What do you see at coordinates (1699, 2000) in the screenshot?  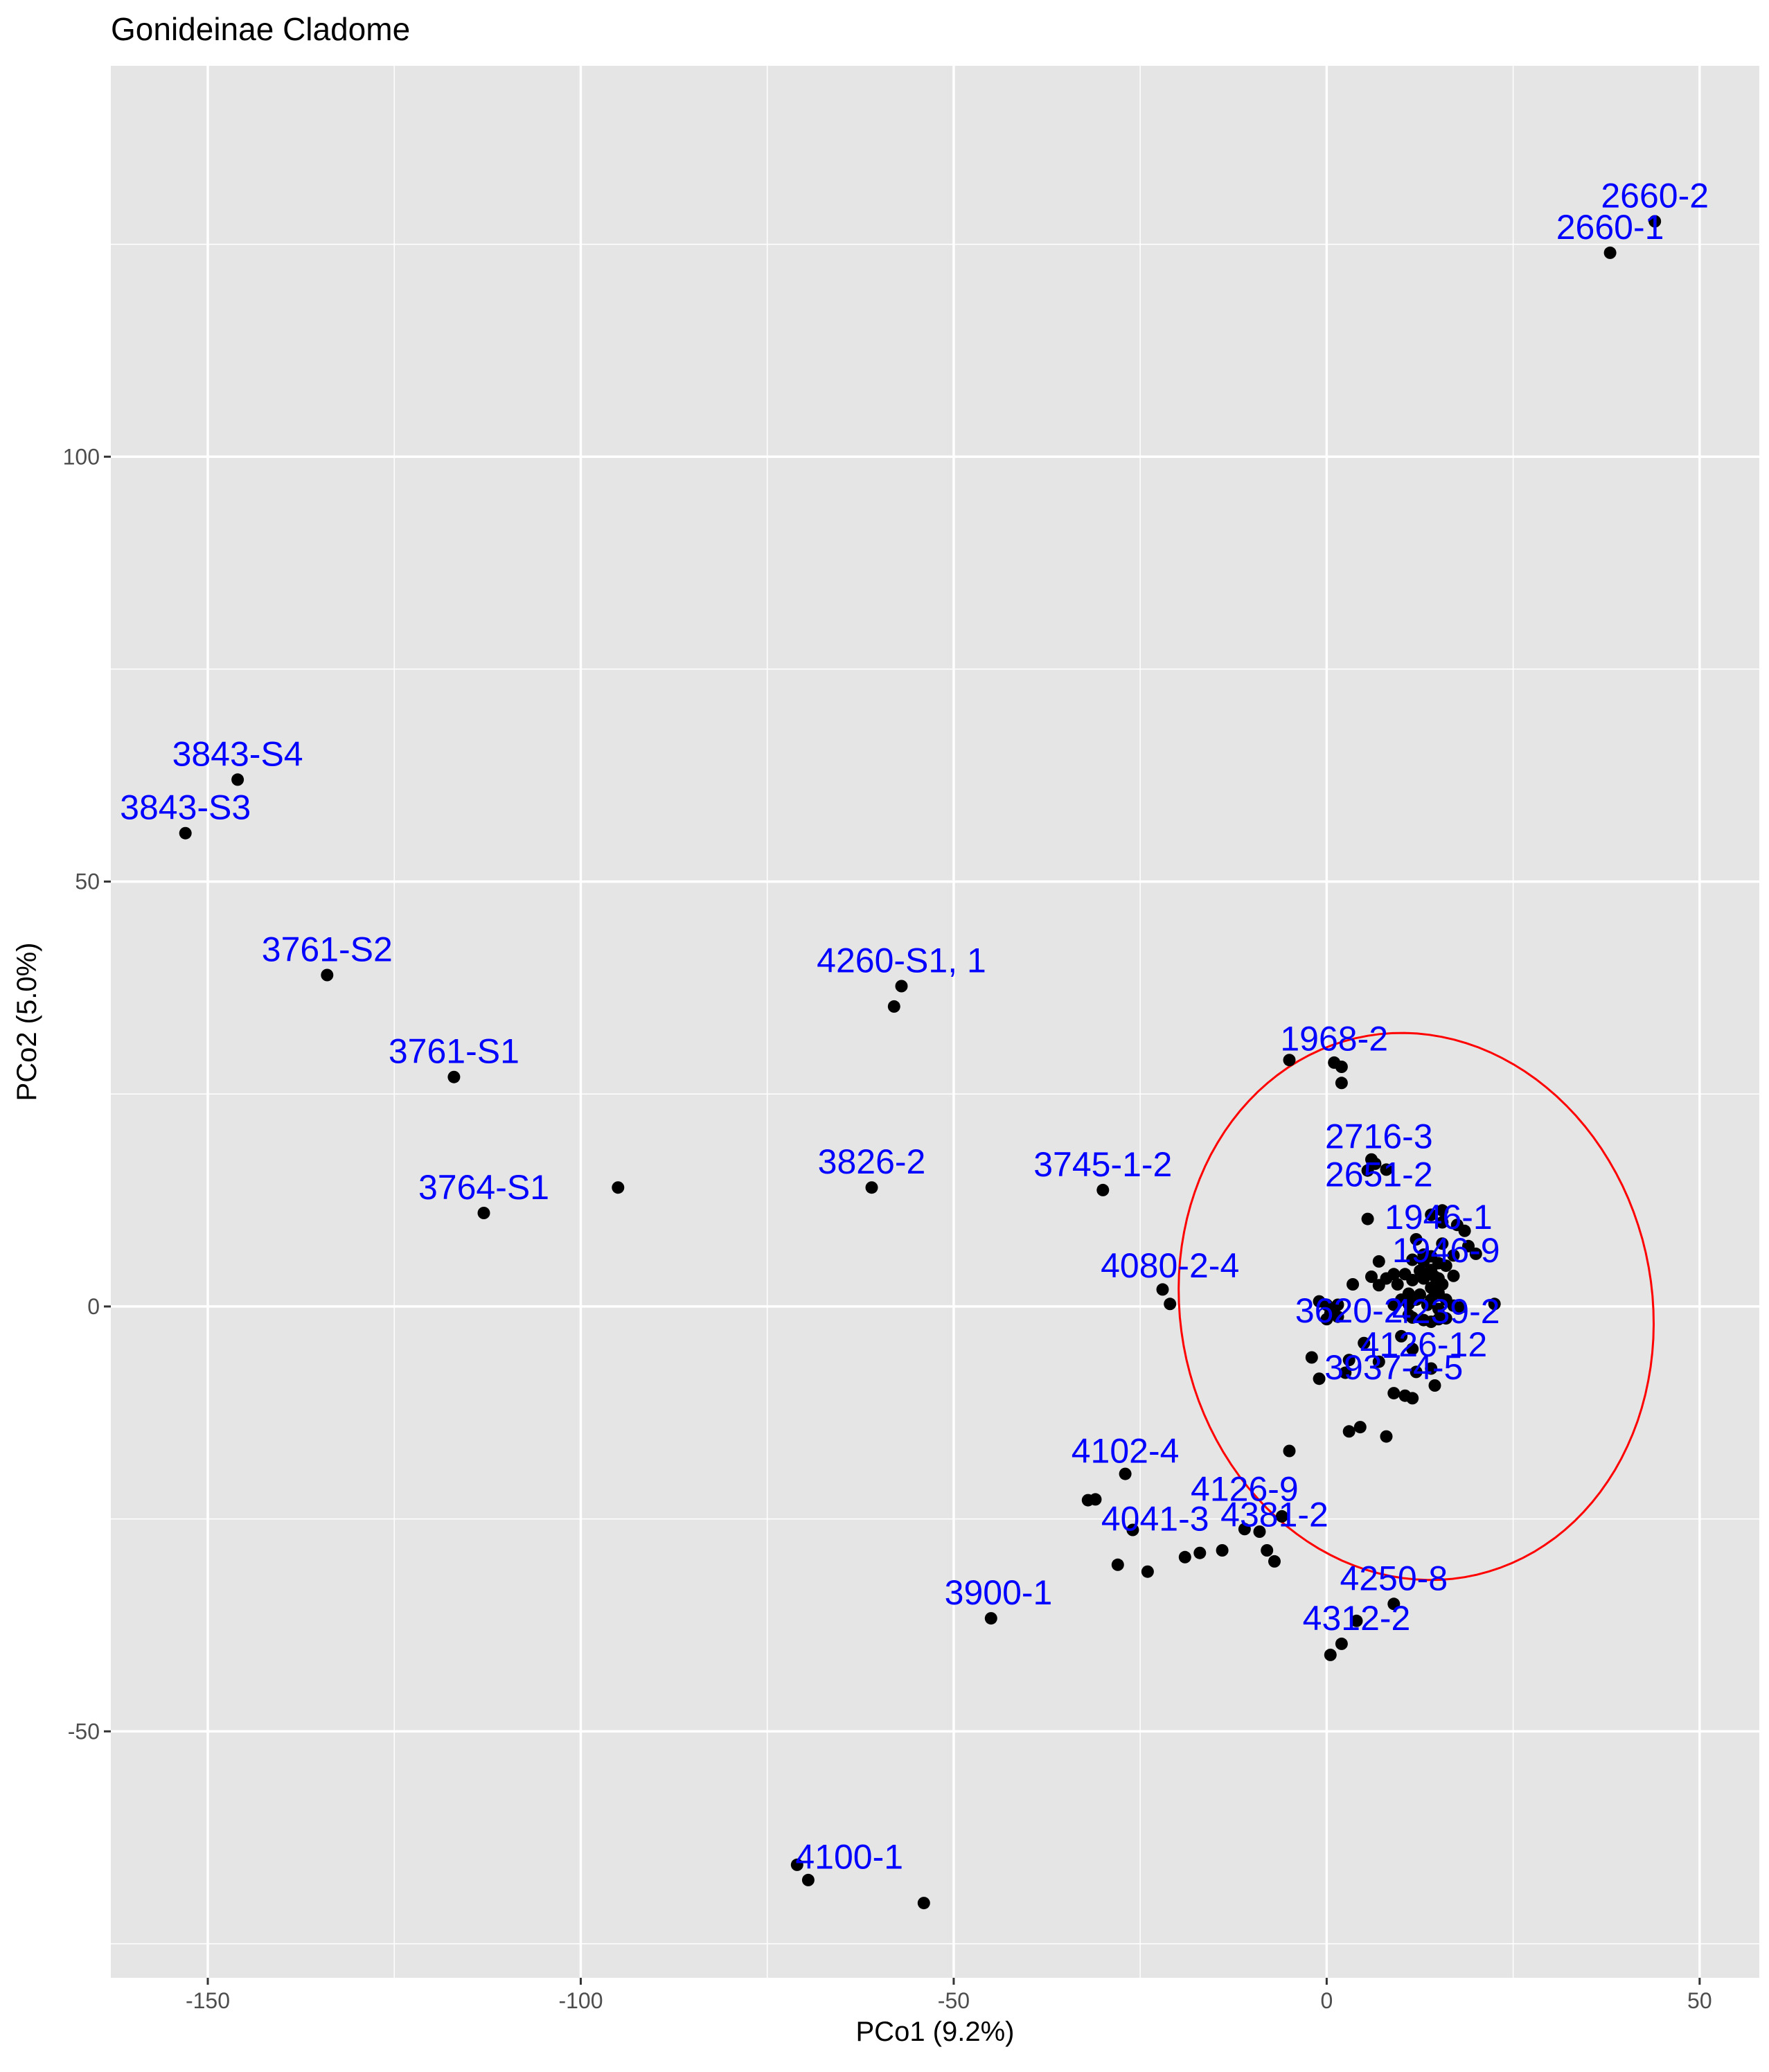 I see `x-tick-label: 50` at bounding box center [1699, 2000].